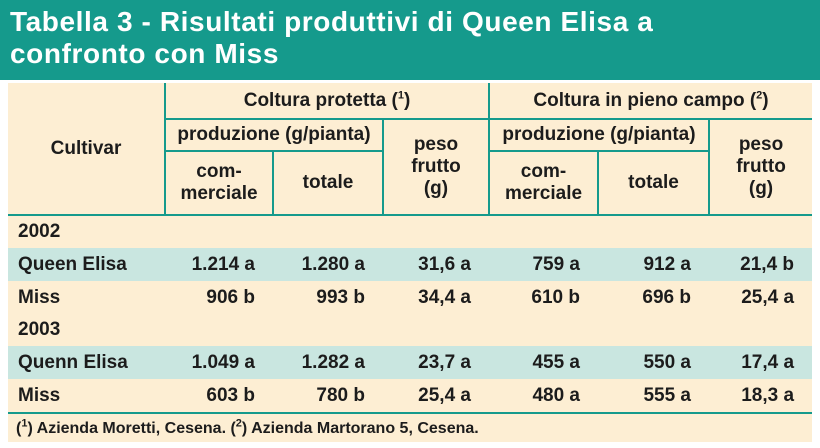 This screenshot has height=448, width=820. What do you see at coordinates (333, 264) in the screenshot?
I see `cell-value: 1.280 a` at bounding box center [333, 264].